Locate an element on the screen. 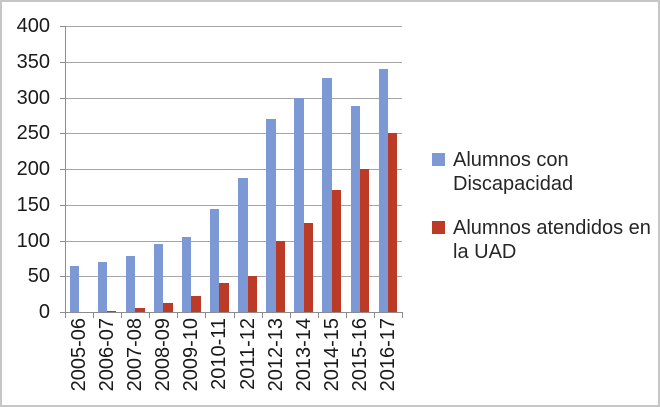 The image size is (660, 407). legend-swatch-blue is located at coordinates (438, 159).